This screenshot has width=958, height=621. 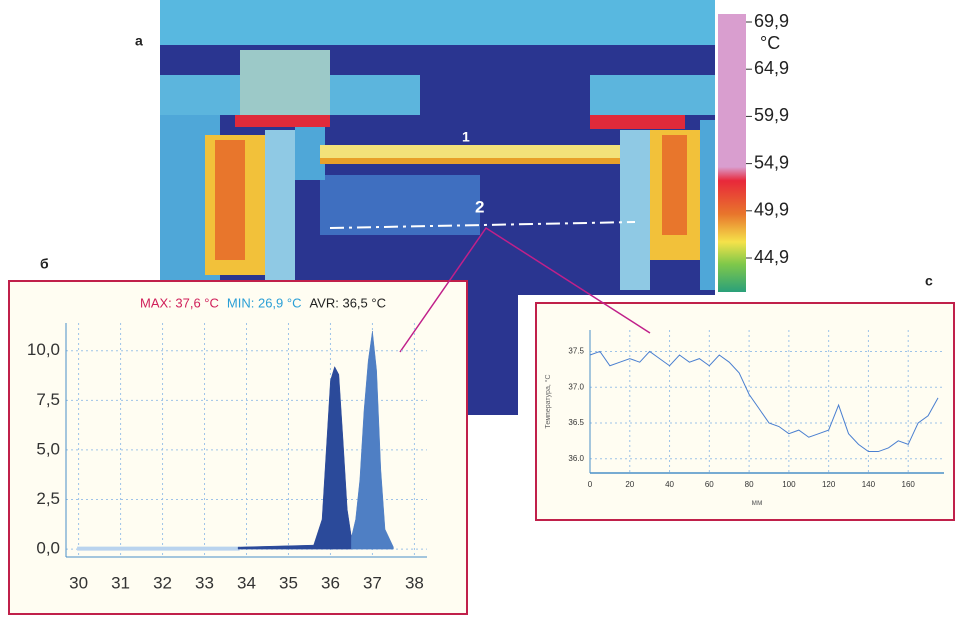 What do you see at coordinates (330, 582) in the screenshot?
I see `x-tick-label: 36` at bounding box center [330, 582].